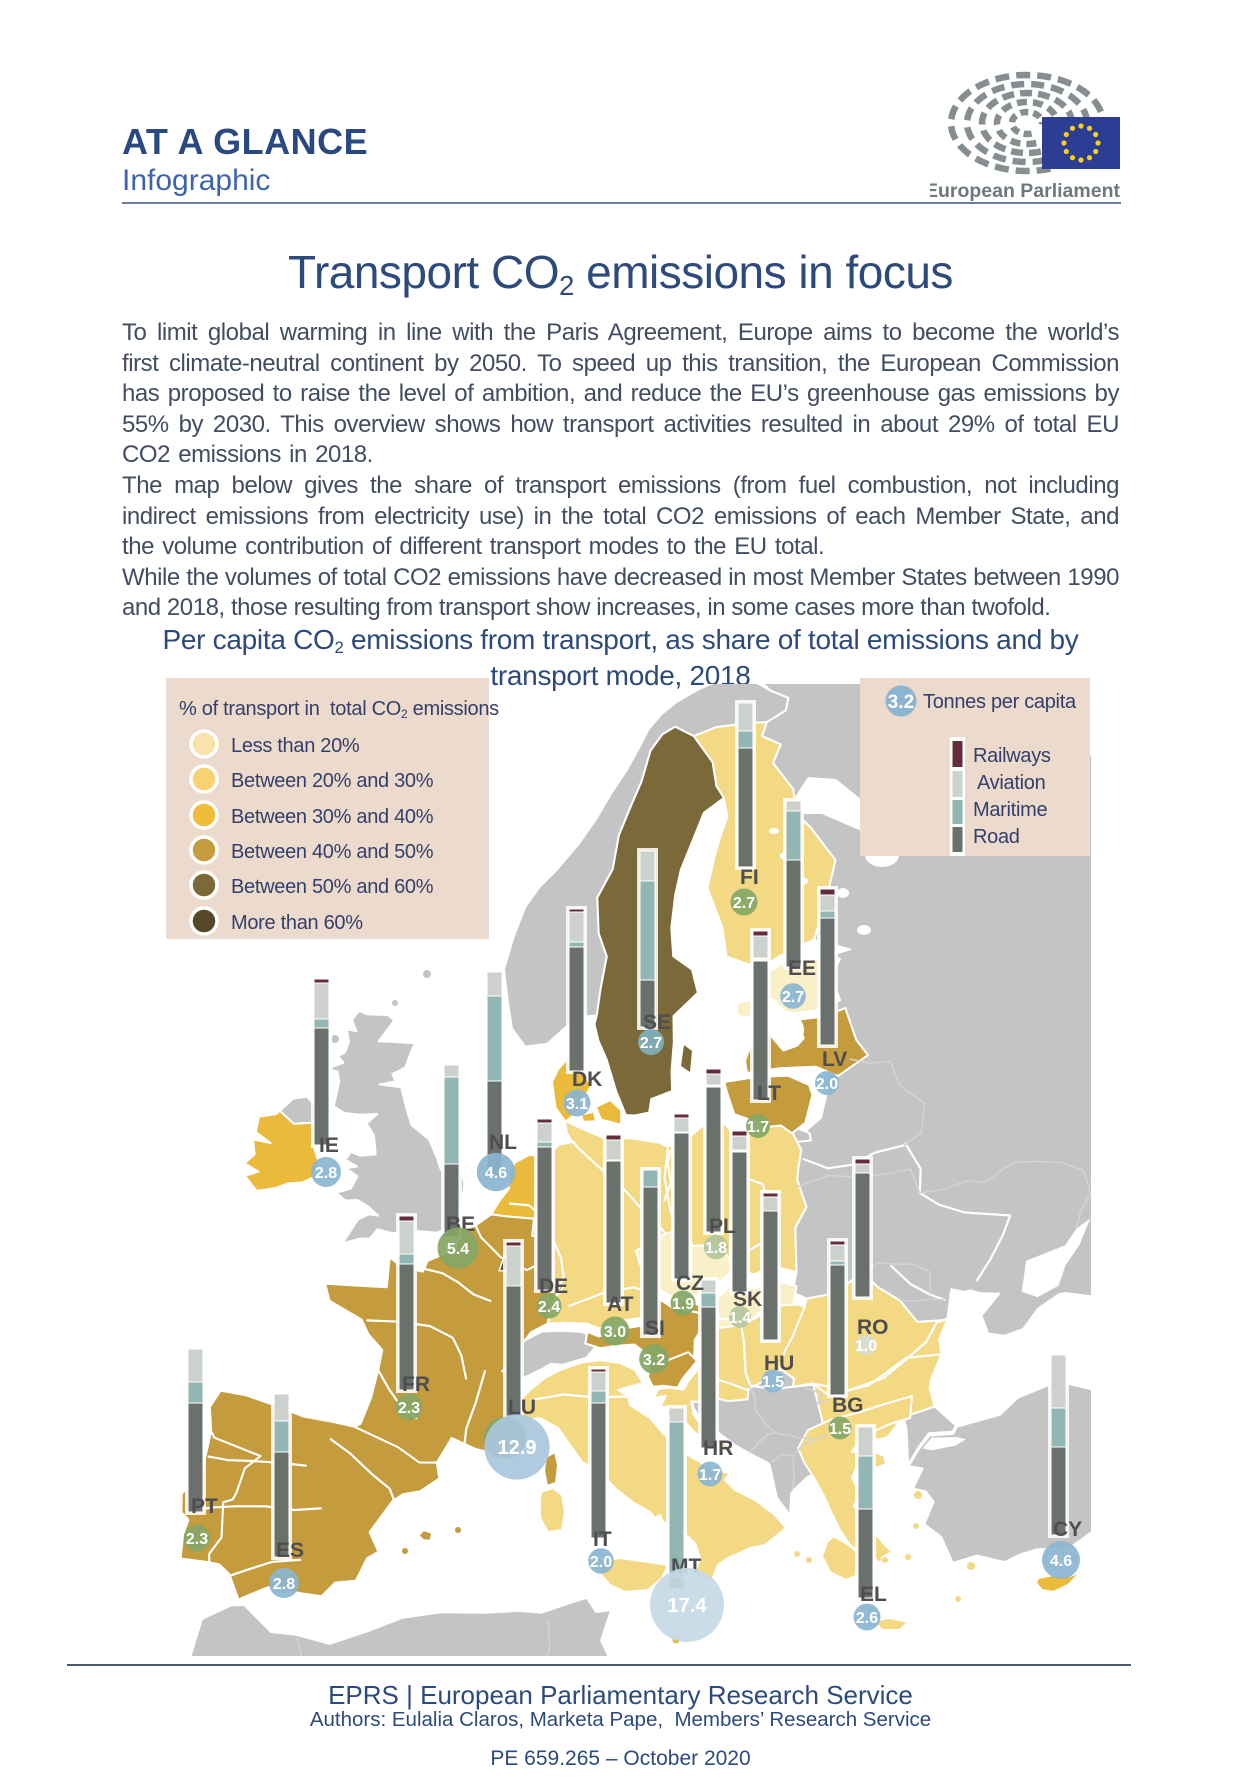 This screenshot has width=1241, height=1790. What do you see at coordinates (1011, 783) in the screenshot?
I see `svg-text: Aviation` at bounding box center [1011, 783].